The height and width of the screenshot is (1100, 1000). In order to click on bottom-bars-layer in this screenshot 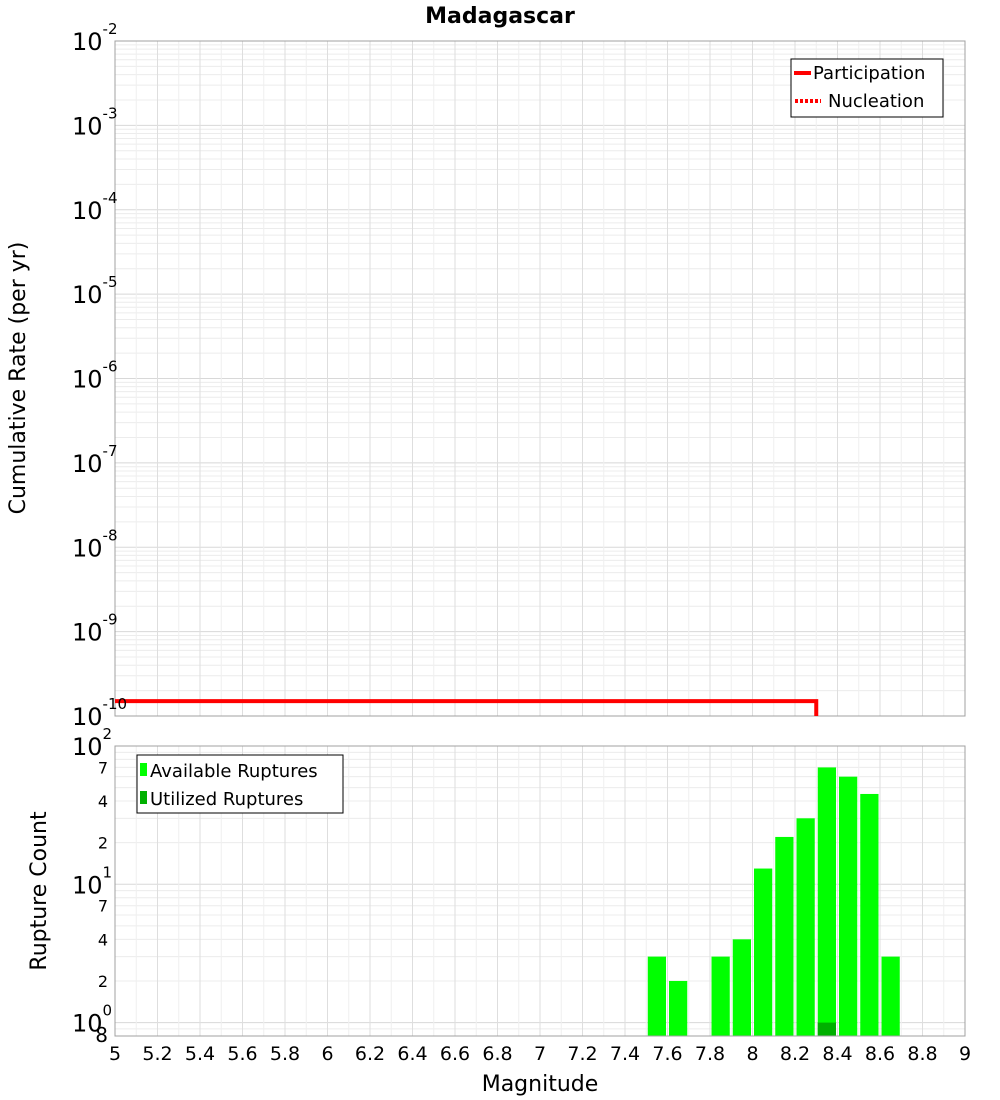, I will do `click(773, 901)`.